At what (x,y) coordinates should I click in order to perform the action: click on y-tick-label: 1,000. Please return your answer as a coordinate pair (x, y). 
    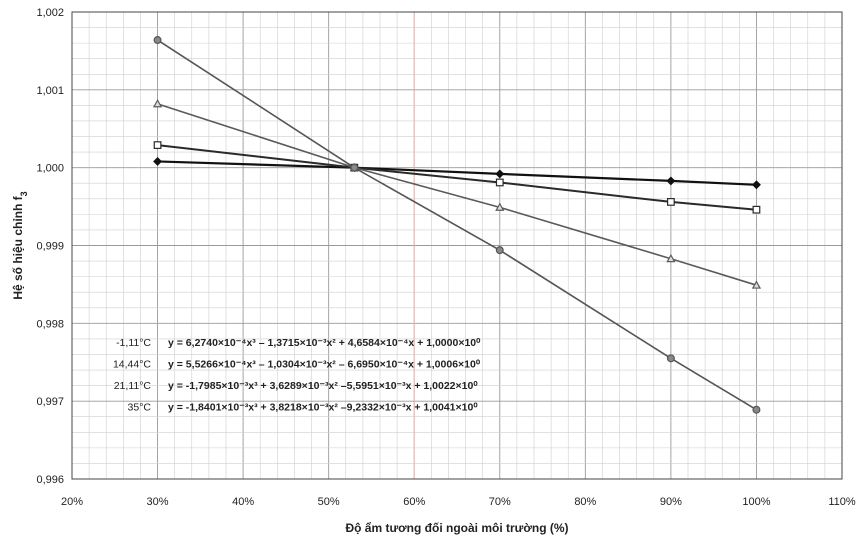
    Looking at the image, I should click on (50, 169).